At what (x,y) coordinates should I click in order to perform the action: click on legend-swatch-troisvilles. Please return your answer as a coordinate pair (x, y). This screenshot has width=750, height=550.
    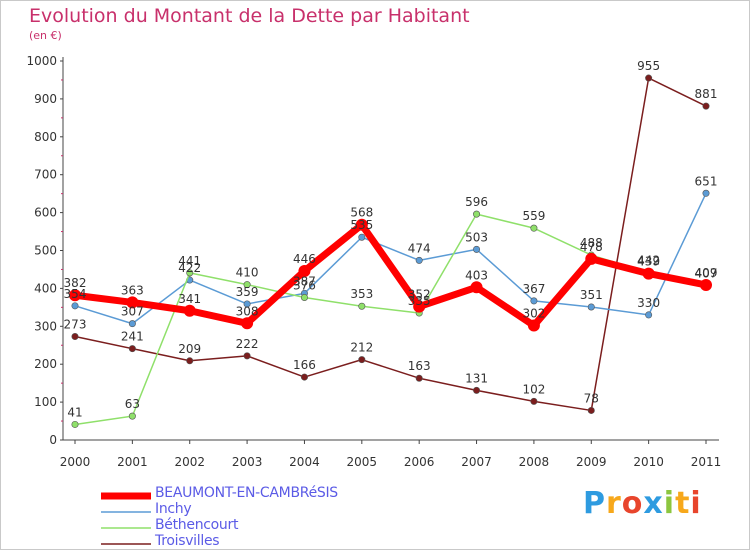
    Looking at the image, I should click on (126, 544).